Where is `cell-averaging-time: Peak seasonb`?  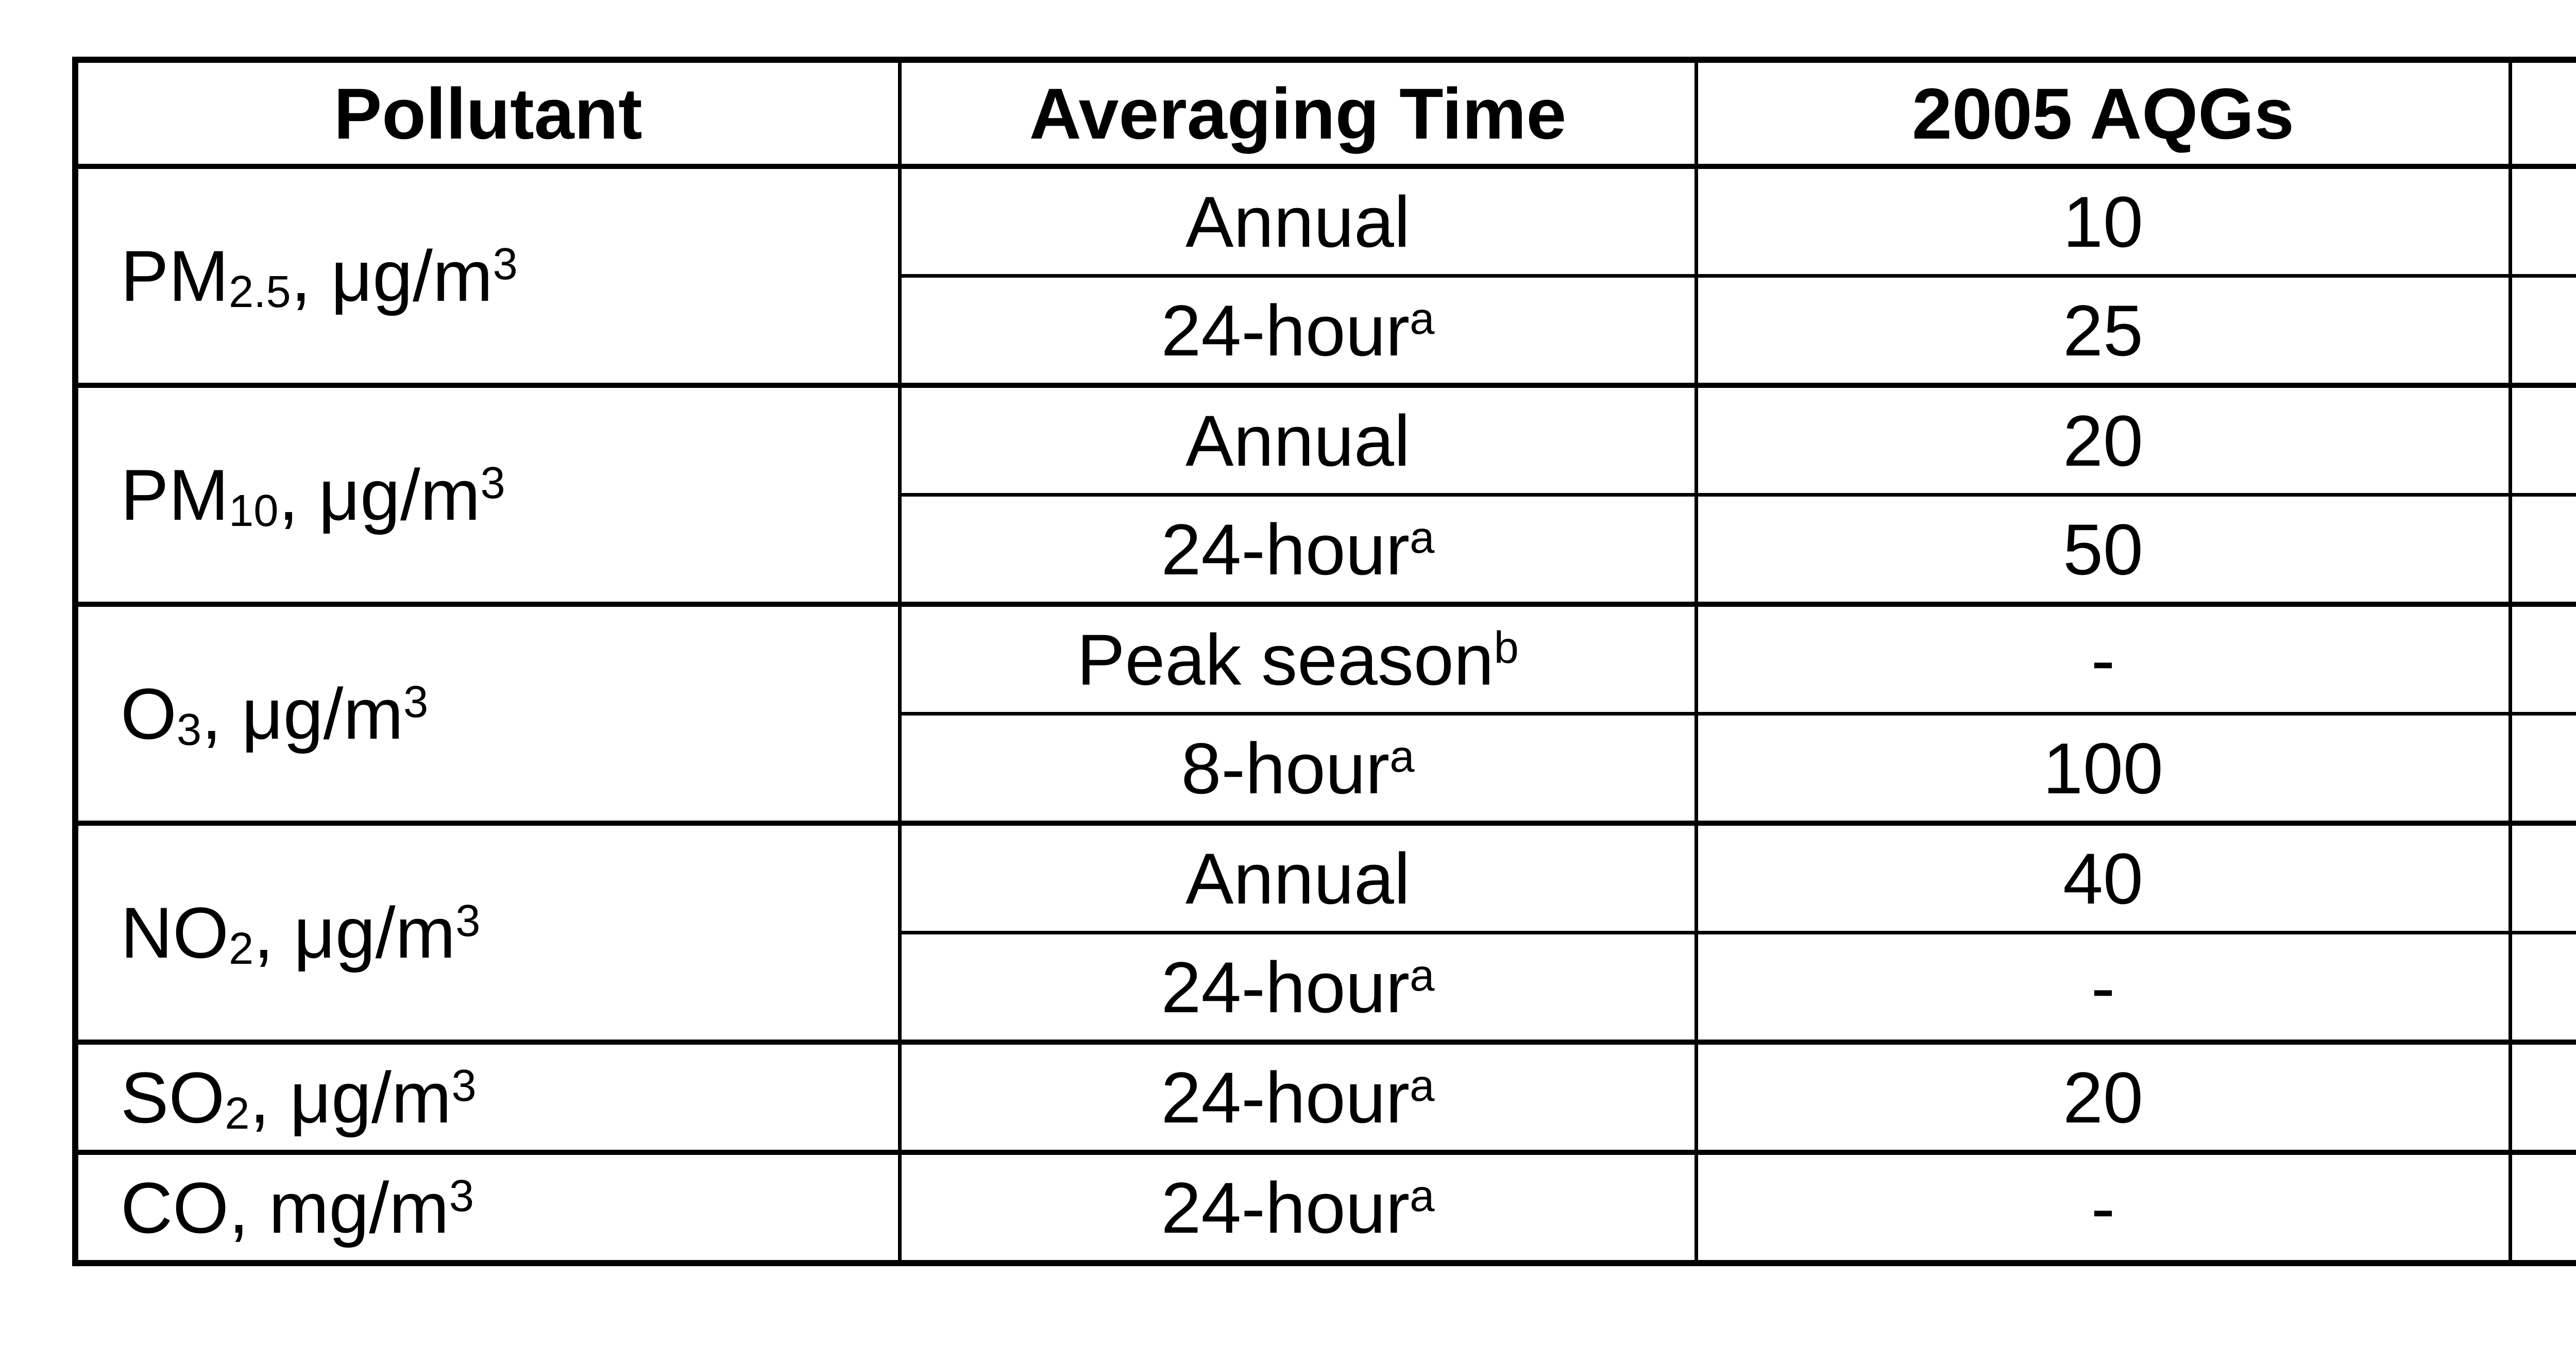
cell-averaging-time: Peak seasonb is located at coordinates (1297, 659).